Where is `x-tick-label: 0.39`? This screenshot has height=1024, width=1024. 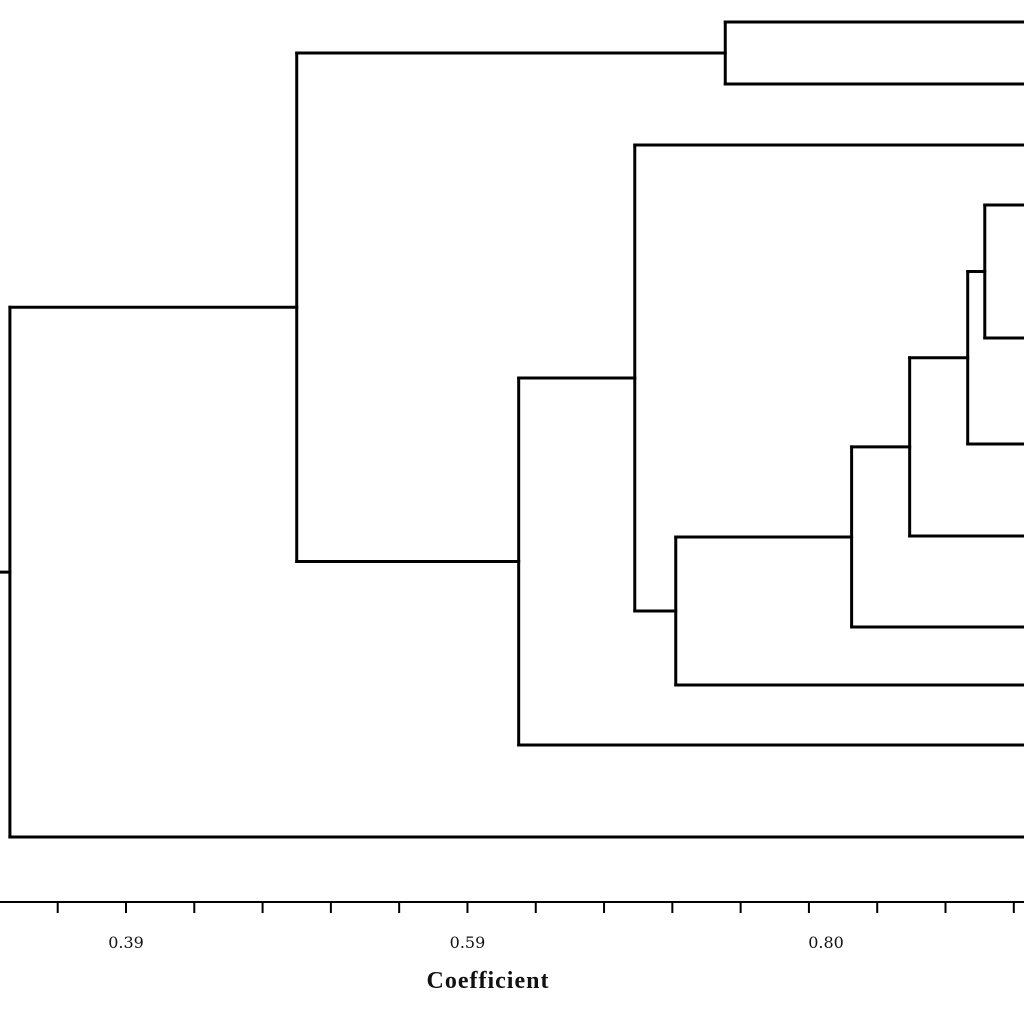 x-tick-label: 0.39 is located at coordinates (126, 942).